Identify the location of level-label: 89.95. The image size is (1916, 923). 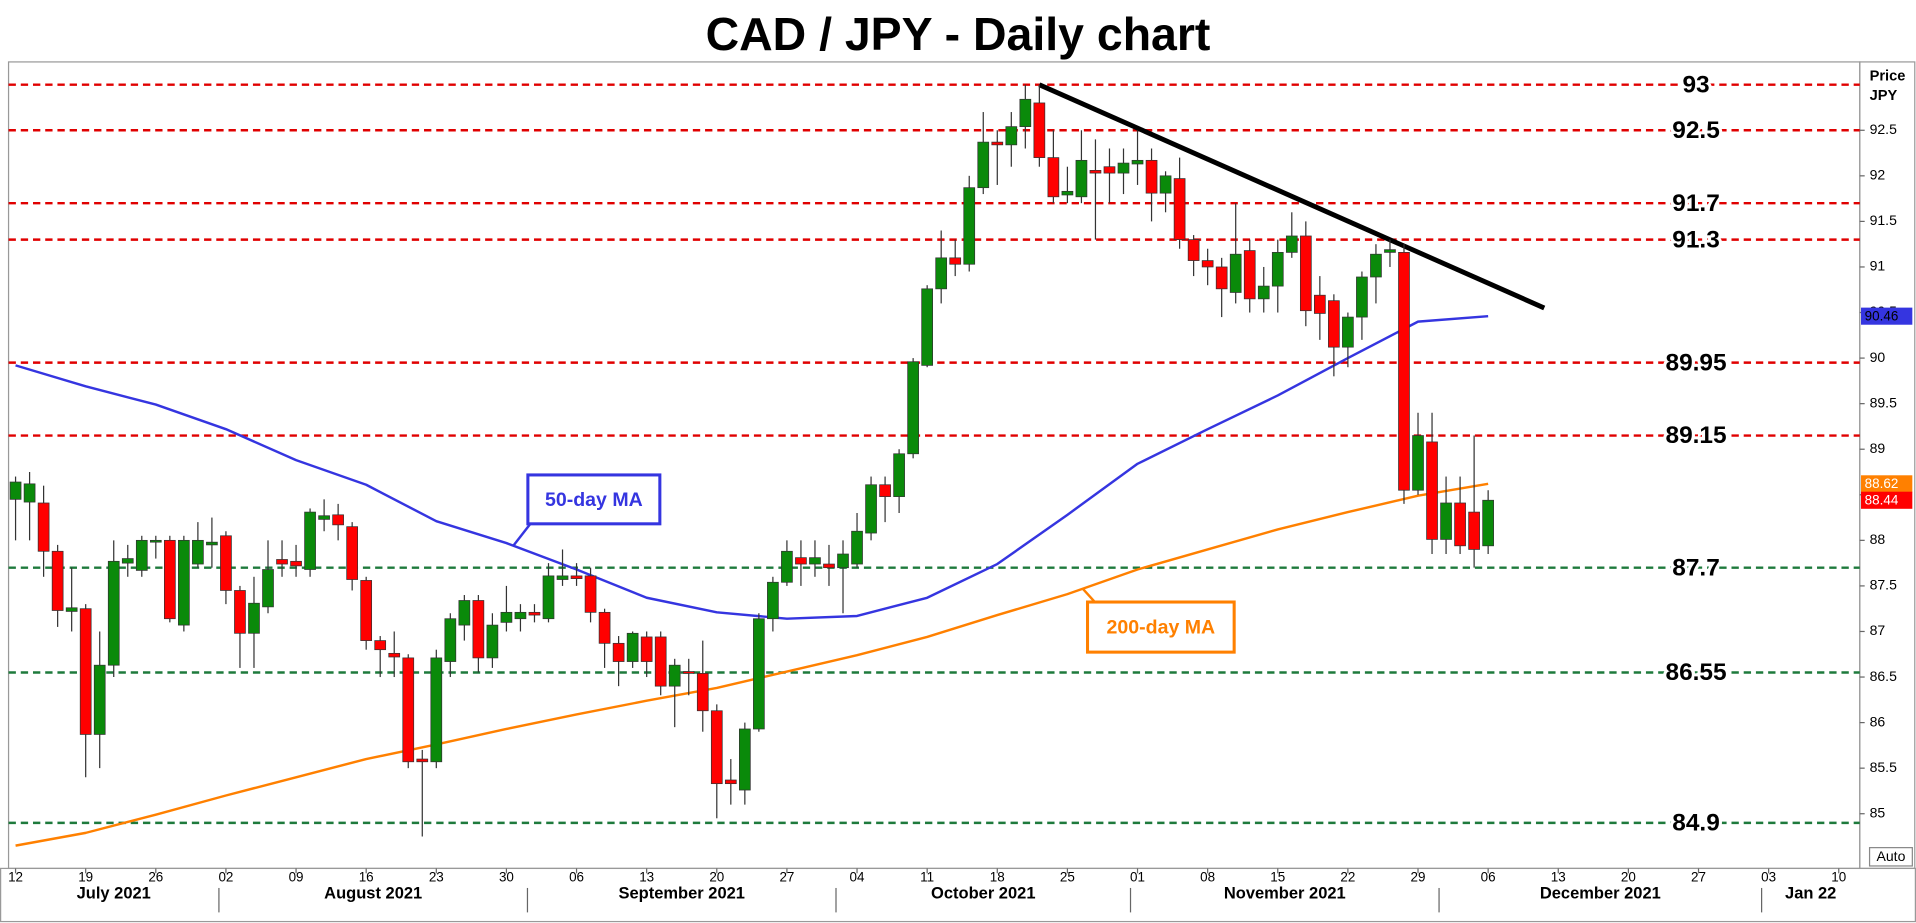
(1695, 362).